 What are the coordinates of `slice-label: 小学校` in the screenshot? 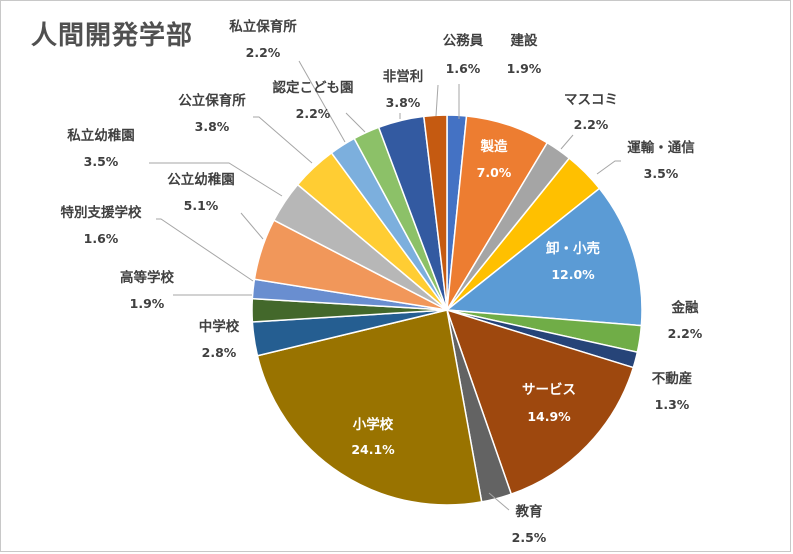 It's located at (373, 424).